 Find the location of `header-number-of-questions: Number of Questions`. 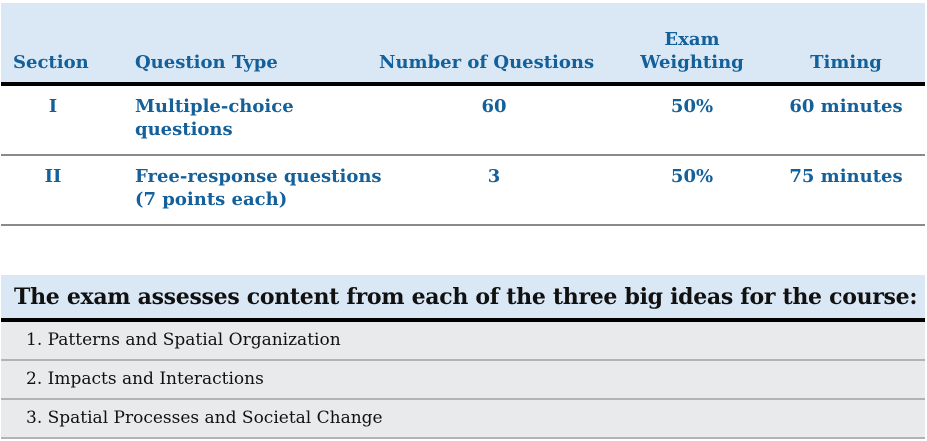

header-number-of-questions: Number of Questions is located at coordinates (487, 62).